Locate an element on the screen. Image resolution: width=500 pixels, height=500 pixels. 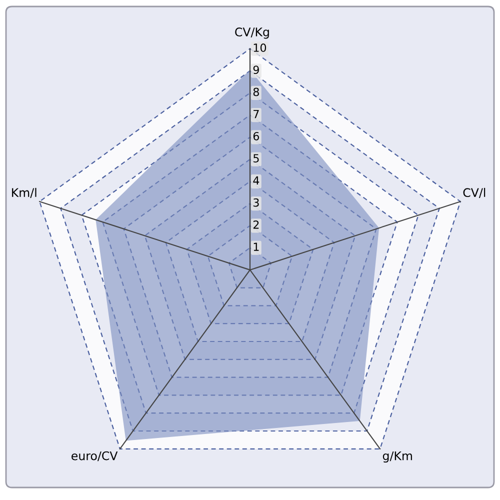
spoke-label: euro/CV is located at coordinates (95, 456).